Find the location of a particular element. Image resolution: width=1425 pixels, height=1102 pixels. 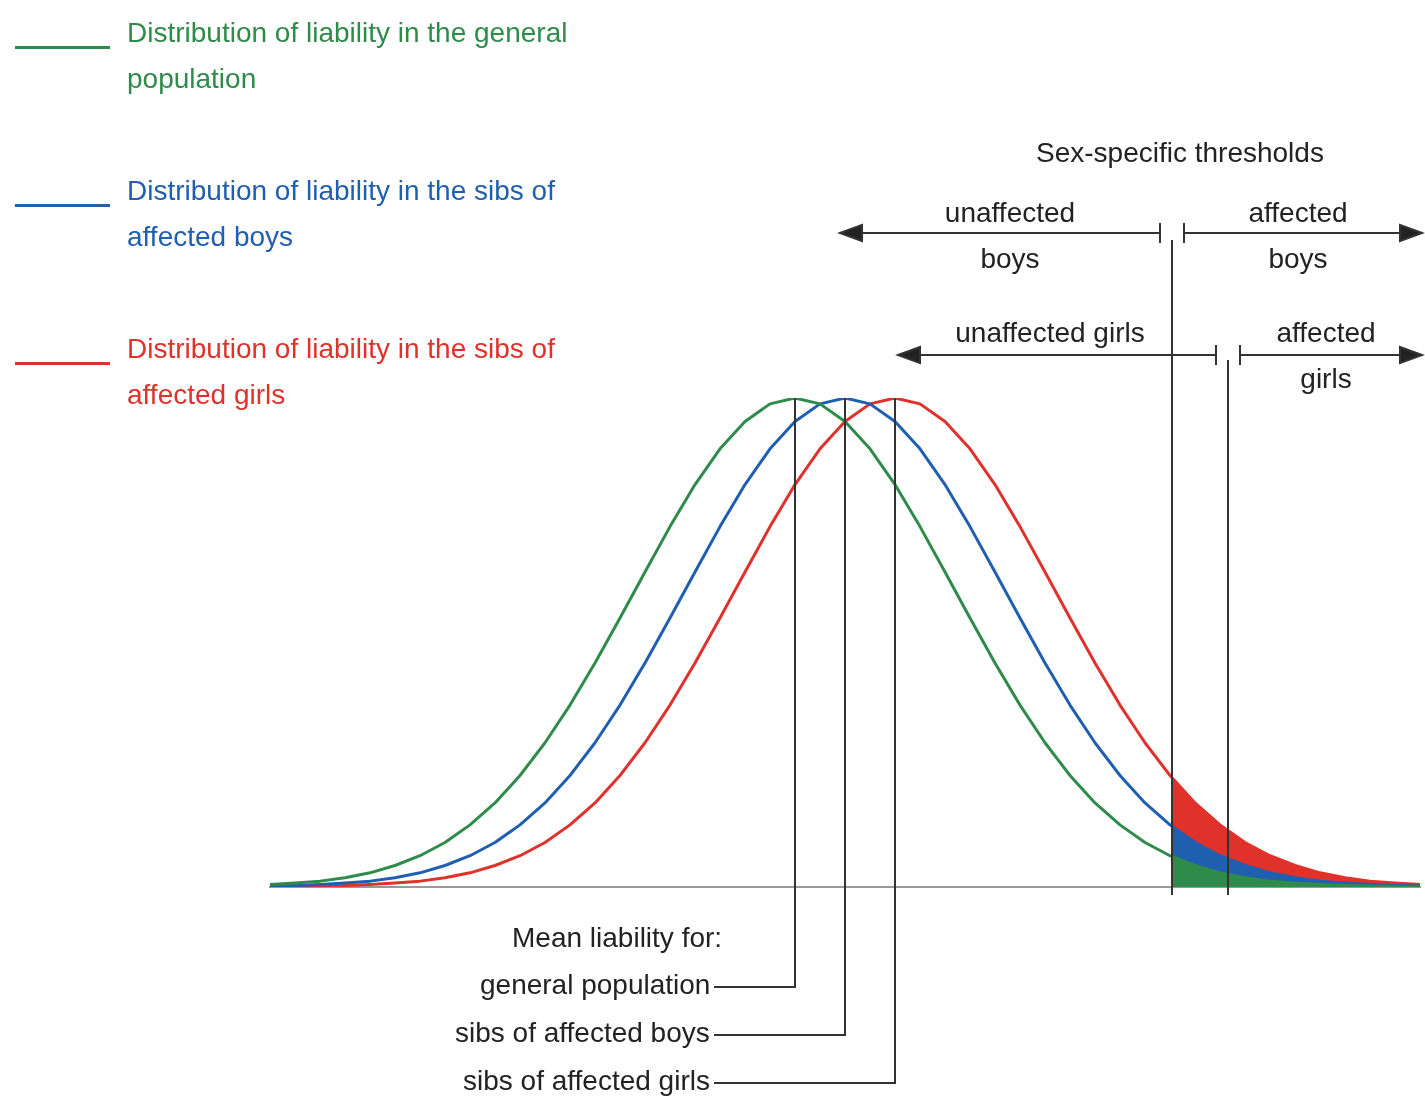

text: unaffected girls is located at coordinates (1050, 333).